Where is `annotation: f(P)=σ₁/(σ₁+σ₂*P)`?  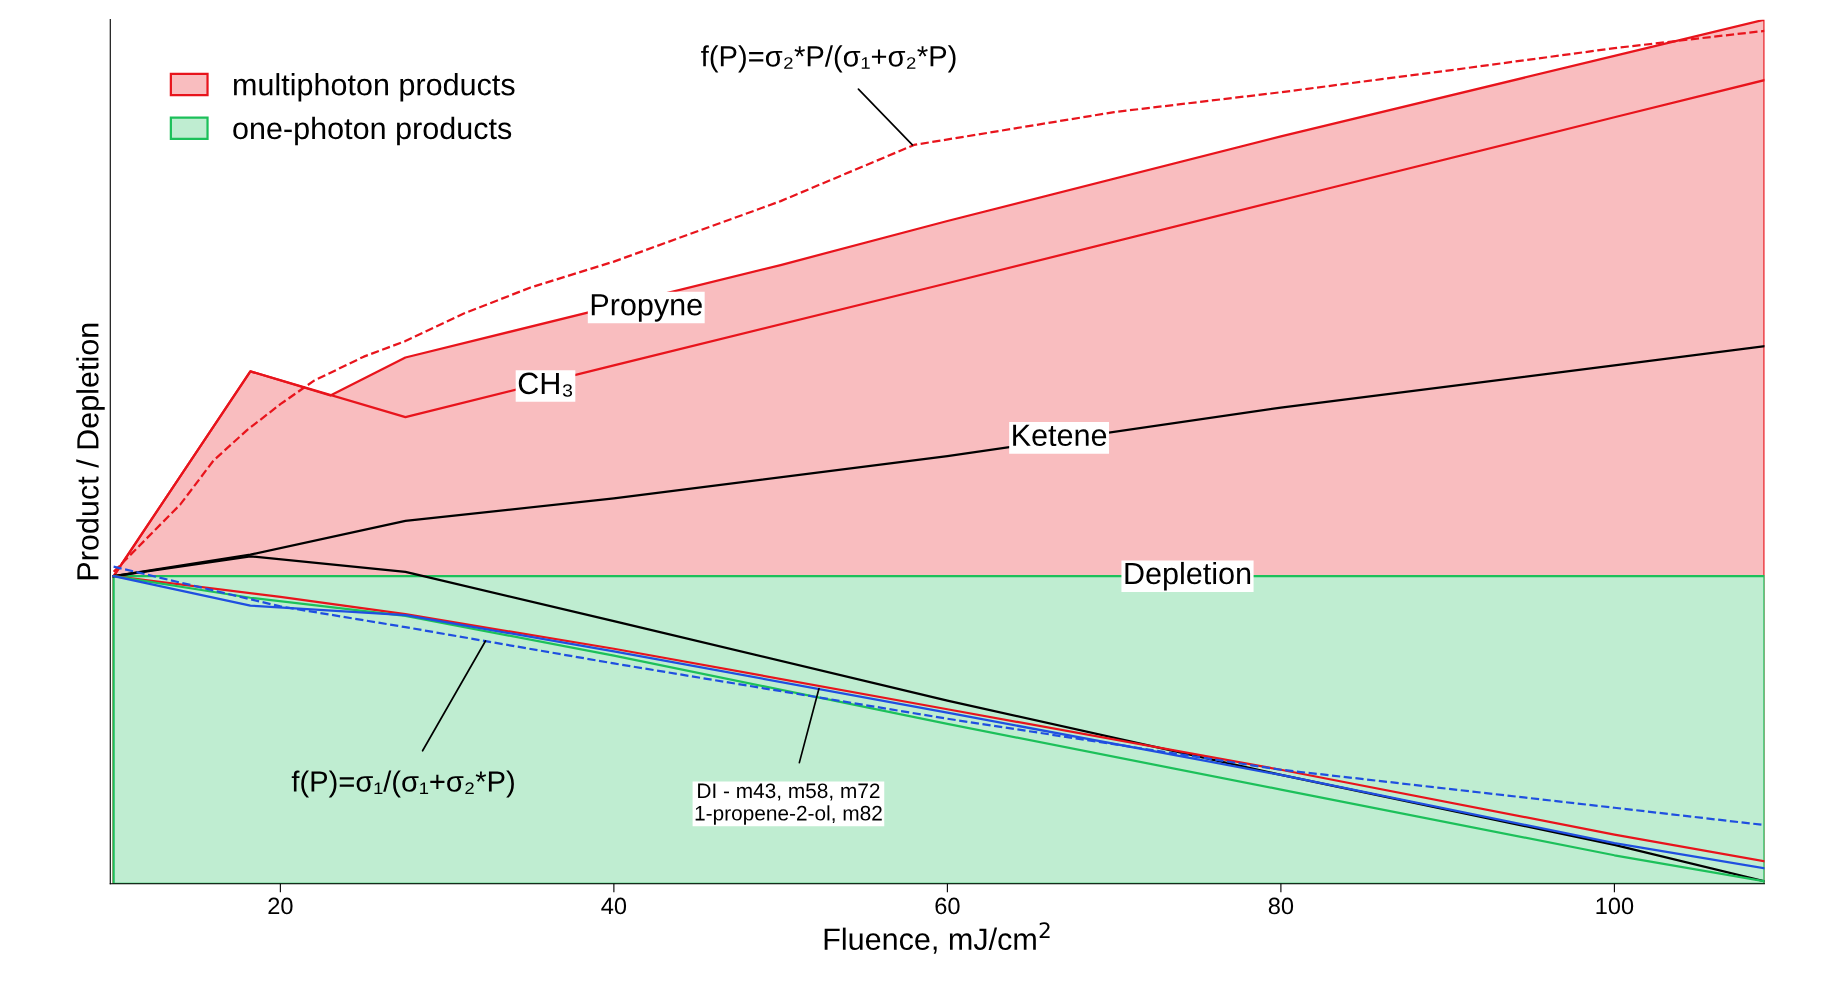
annotation: f(P)=σ₁/(σ₁+σ₂*P) is located at coordinates (402, 784).